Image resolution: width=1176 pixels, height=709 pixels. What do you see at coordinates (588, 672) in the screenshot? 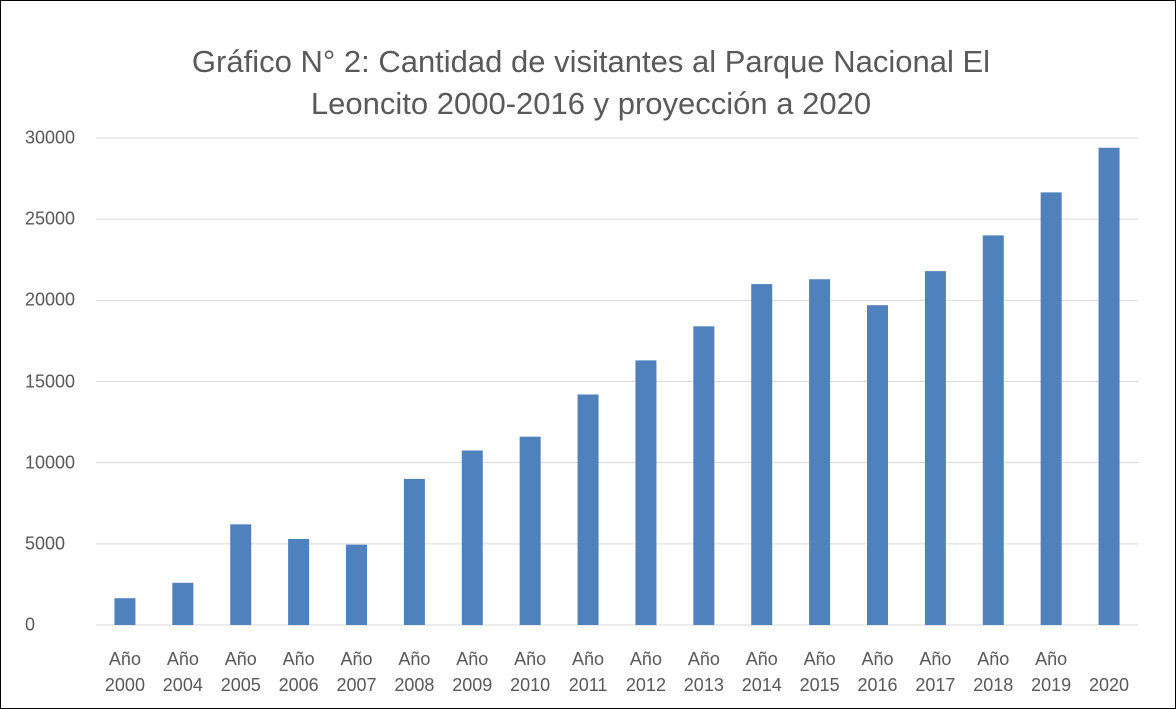
I see `x-tick-label: Año 2011` at bounding box center [588, 672].